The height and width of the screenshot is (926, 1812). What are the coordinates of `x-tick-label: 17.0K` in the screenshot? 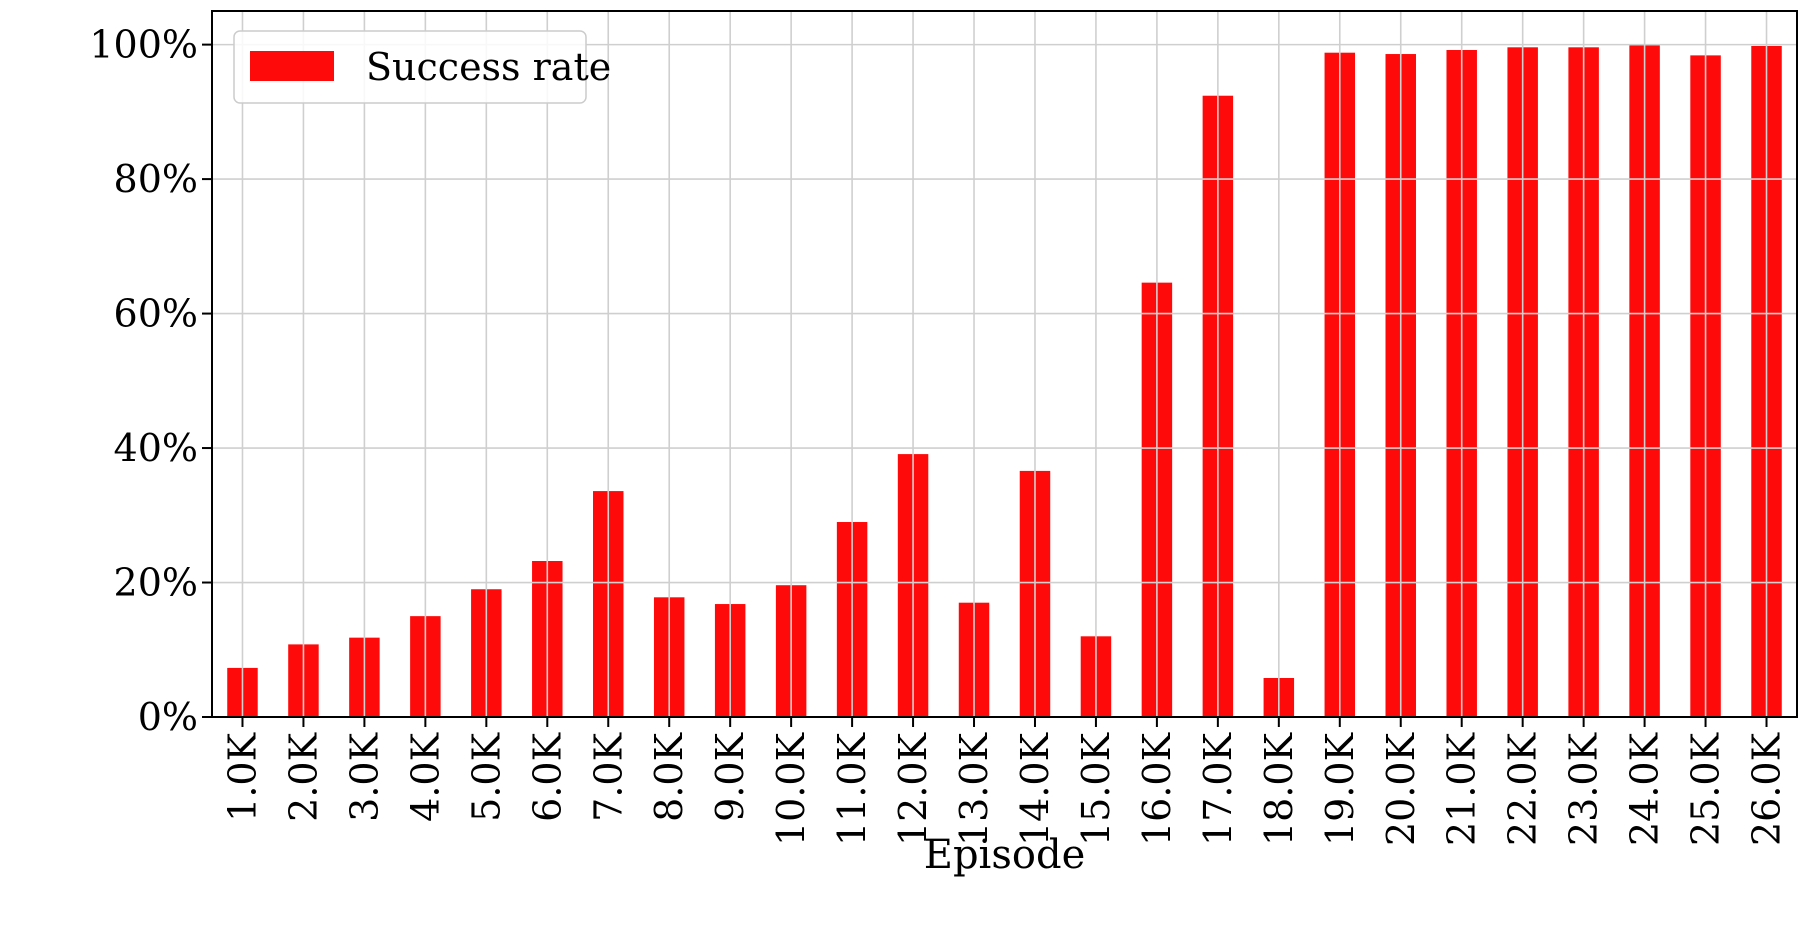 It's located at (1218, 789).